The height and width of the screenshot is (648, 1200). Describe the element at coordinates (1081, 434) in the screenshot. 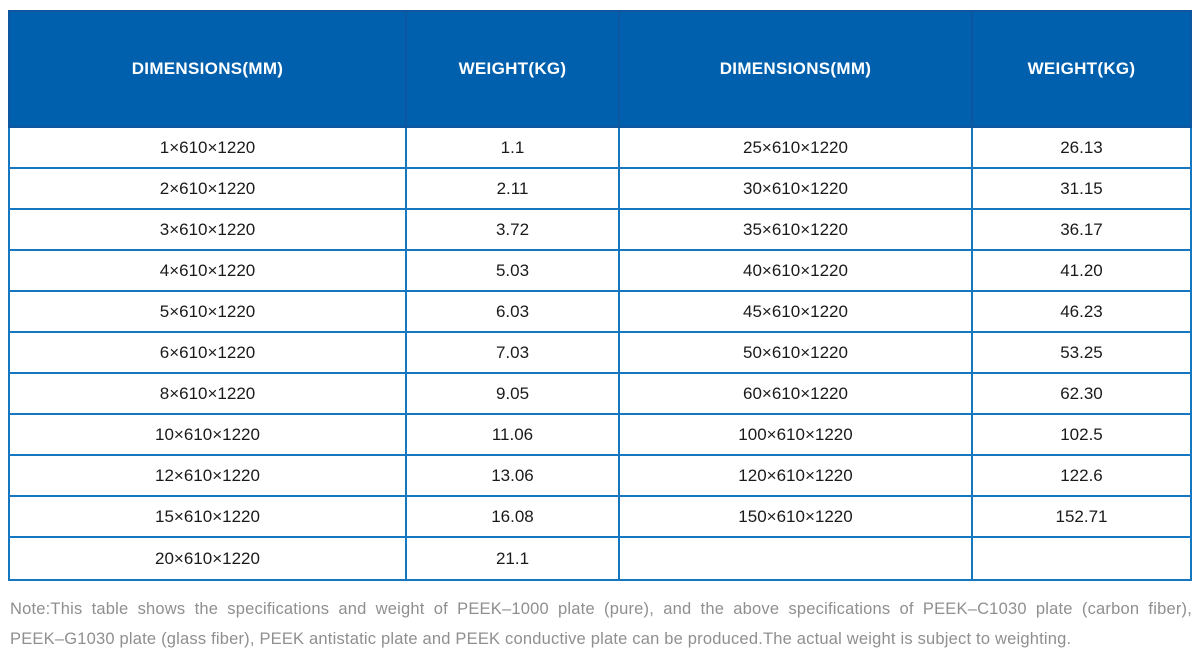

I see `table-cell: 102.5` at that location.